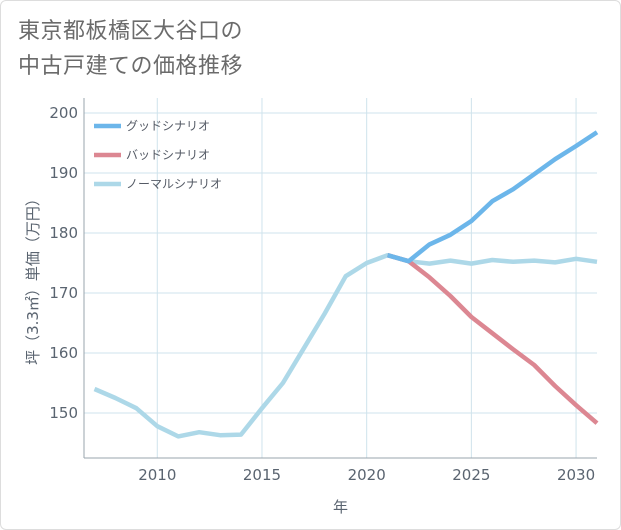  I want to click on x-tick-label: 2025, so click(471, 475).